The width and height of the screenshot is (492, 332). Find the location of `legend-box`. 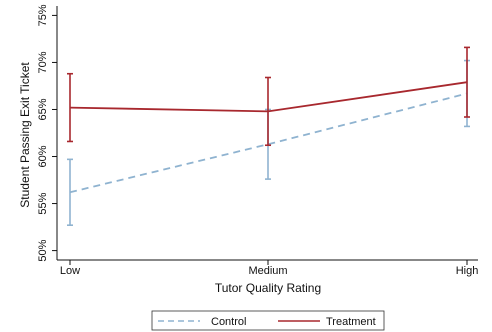

legend-box is located at coordinates (268, 320).